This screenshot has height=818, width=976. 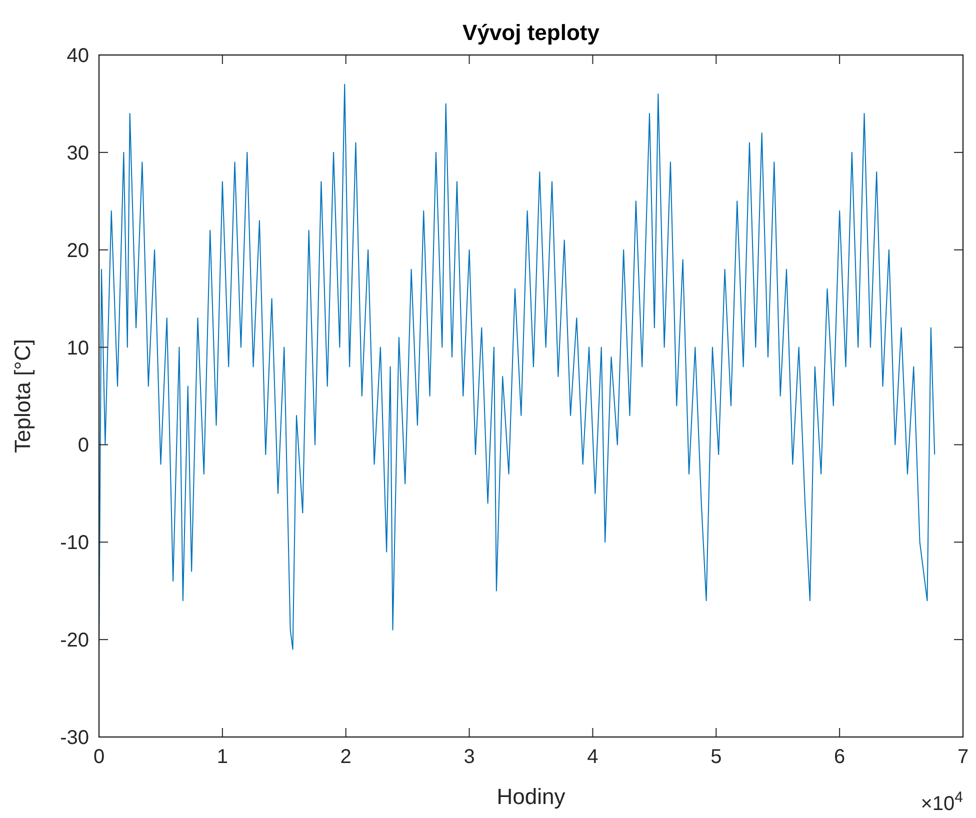 I want to click on text: ×10$^{4}$, so click(x=941, y=801).